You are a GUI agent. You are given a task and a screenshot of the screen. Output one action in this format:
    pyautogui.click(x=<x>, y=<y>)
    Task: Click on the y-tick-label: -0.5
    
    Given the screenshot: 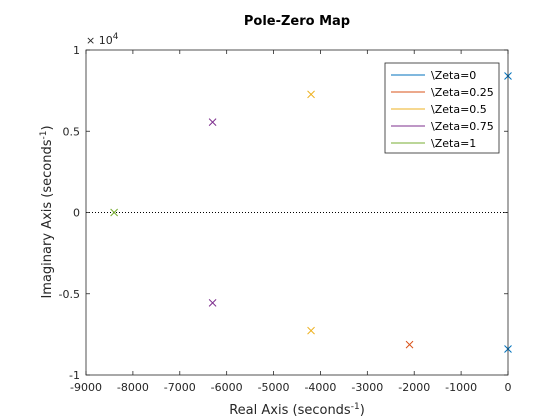 What is the action you would take?
    pyautogui.click(x=69, y=294)
    